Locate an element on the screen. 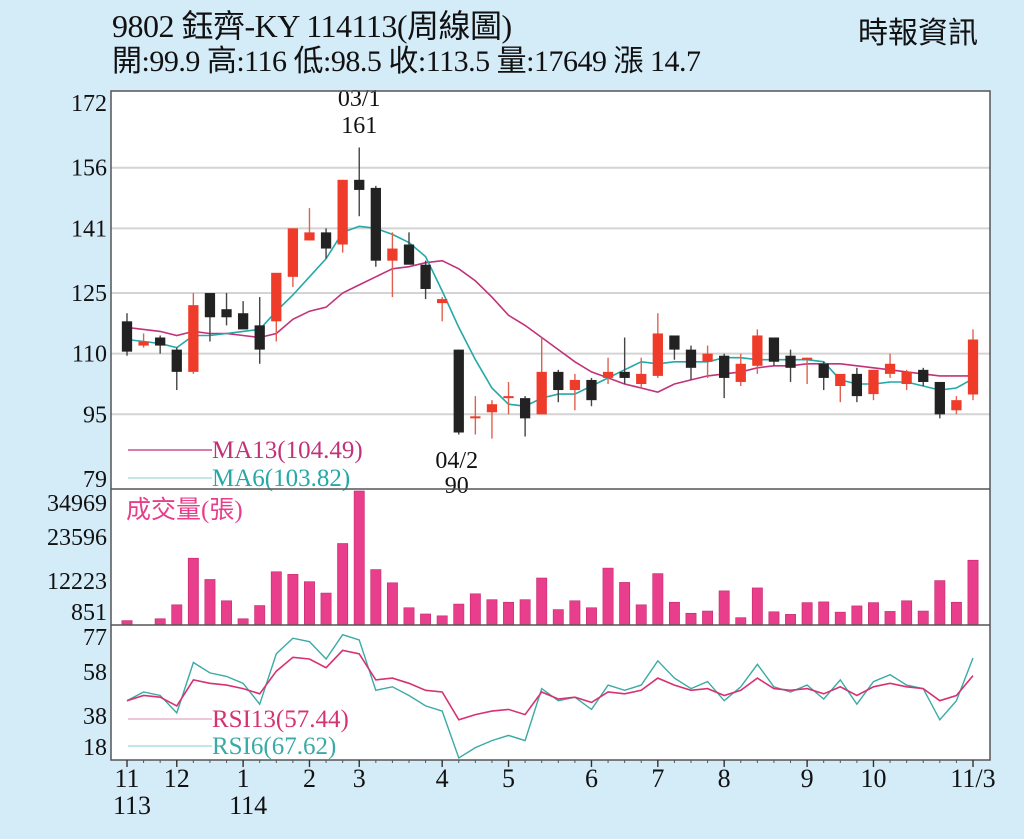  rsi-axis-label: 18 is located at coordinates (95, 748).